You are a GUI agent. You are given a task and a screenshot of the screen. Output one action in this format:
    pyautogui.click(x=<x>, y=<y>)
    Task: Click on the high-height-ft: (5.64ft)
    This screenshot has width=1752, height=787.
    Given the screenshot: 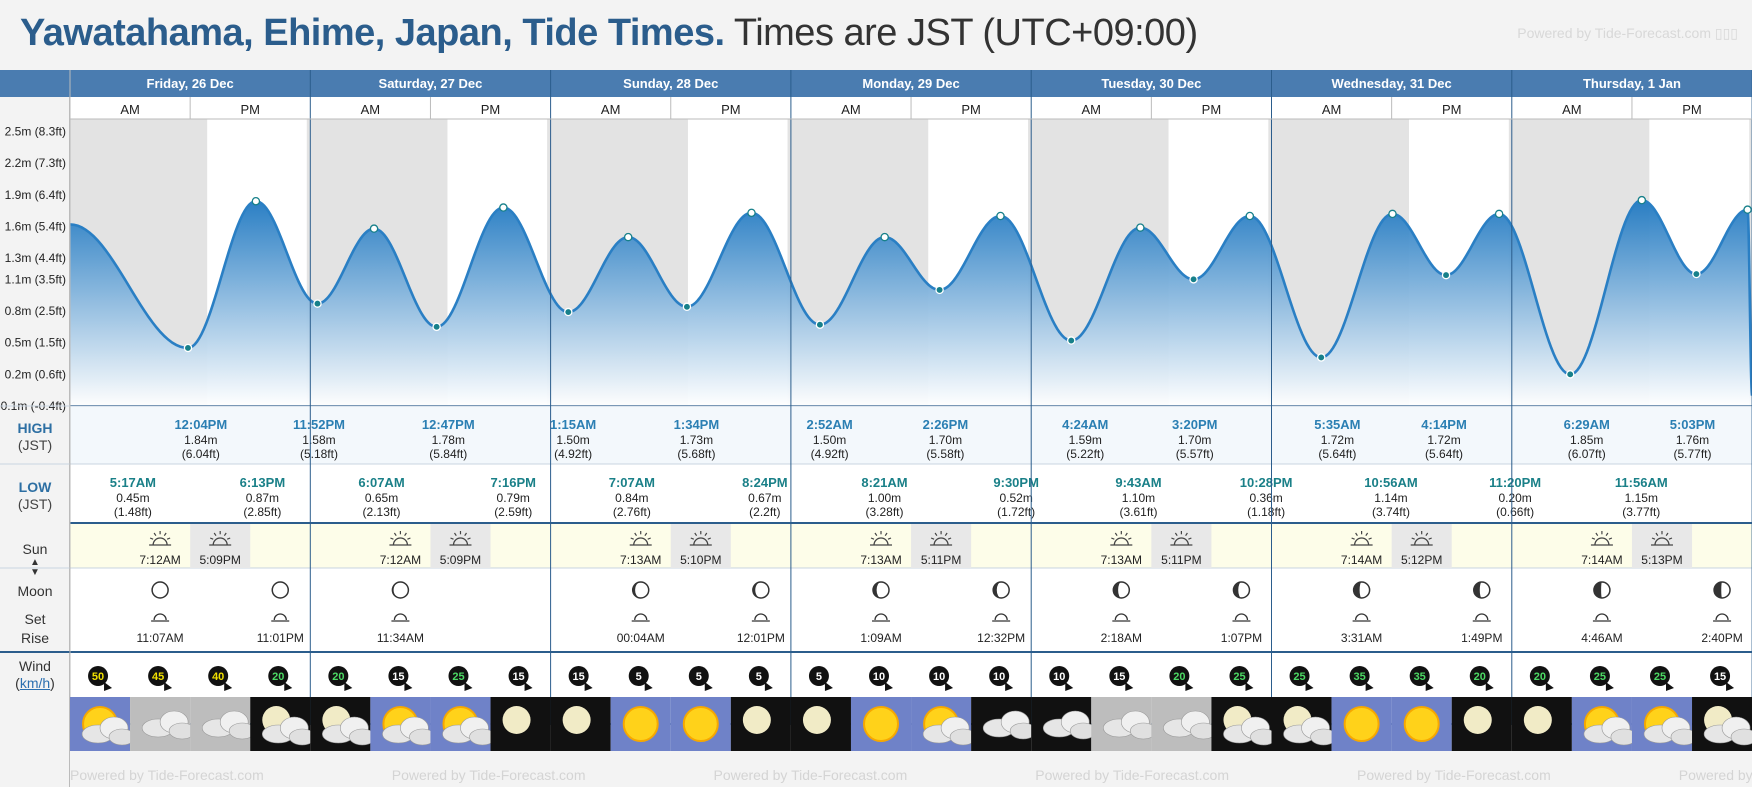 What is the action you would take?
    pyautogui.click(x=1444, y=454)
    